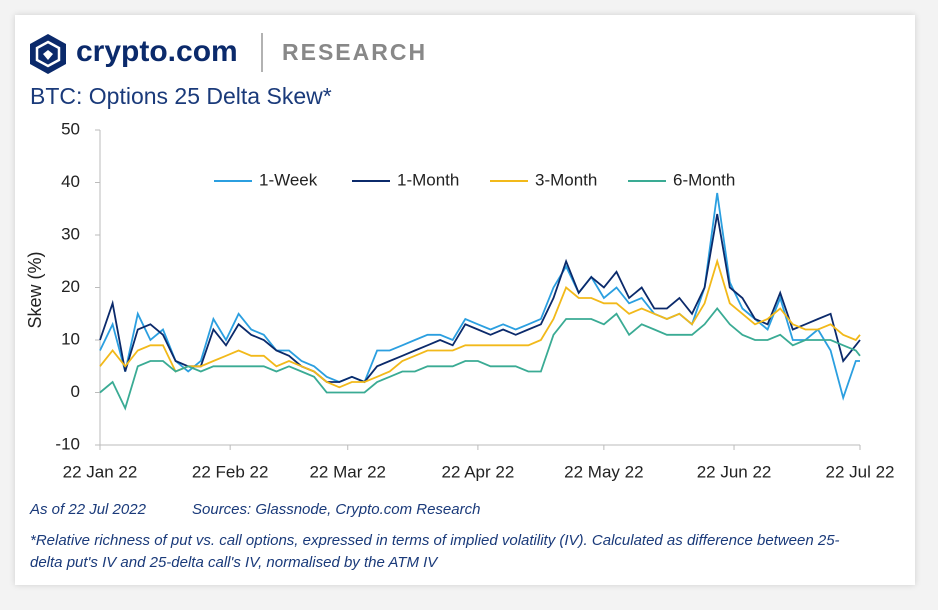  I want to click on footer-date: As of 22 Jul 2022, so click(88, 509).